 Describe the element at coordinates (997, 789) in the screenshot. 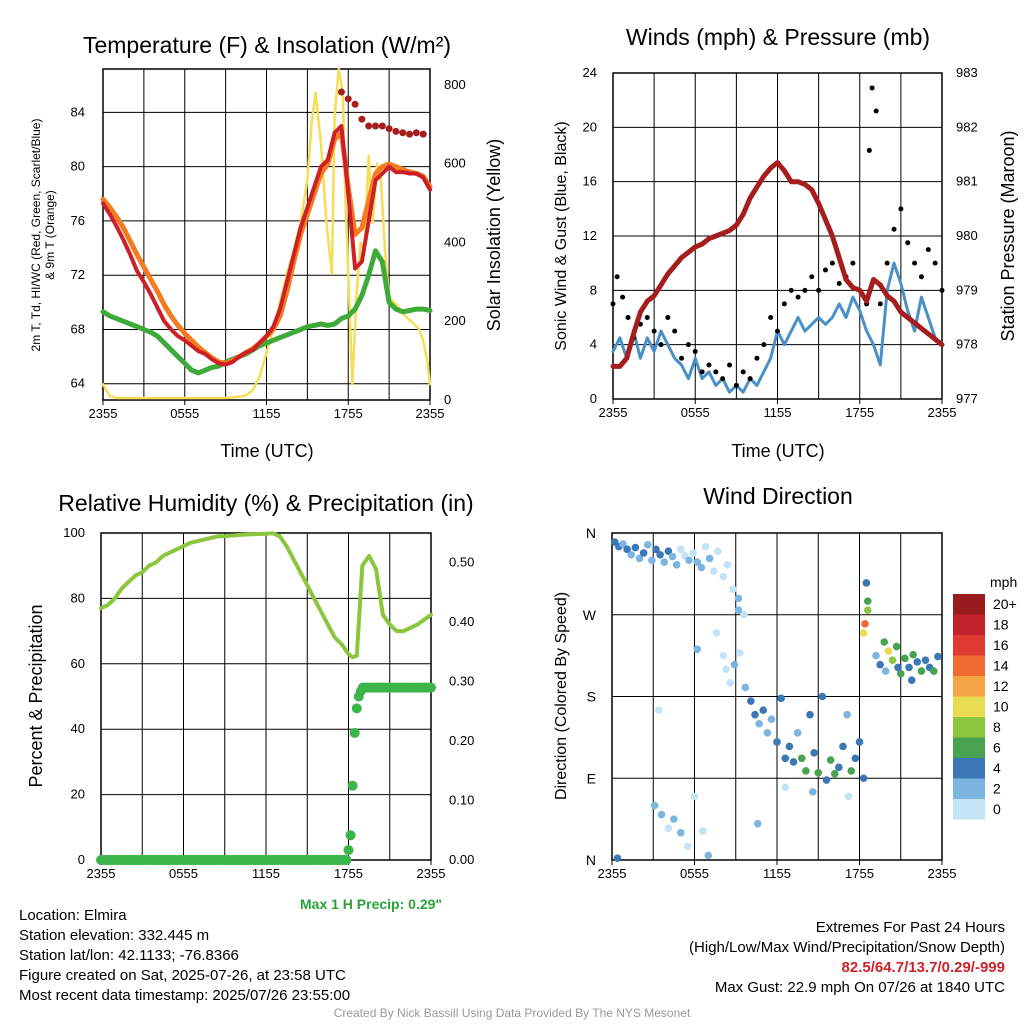

I see `legend-label: 2` at that location.